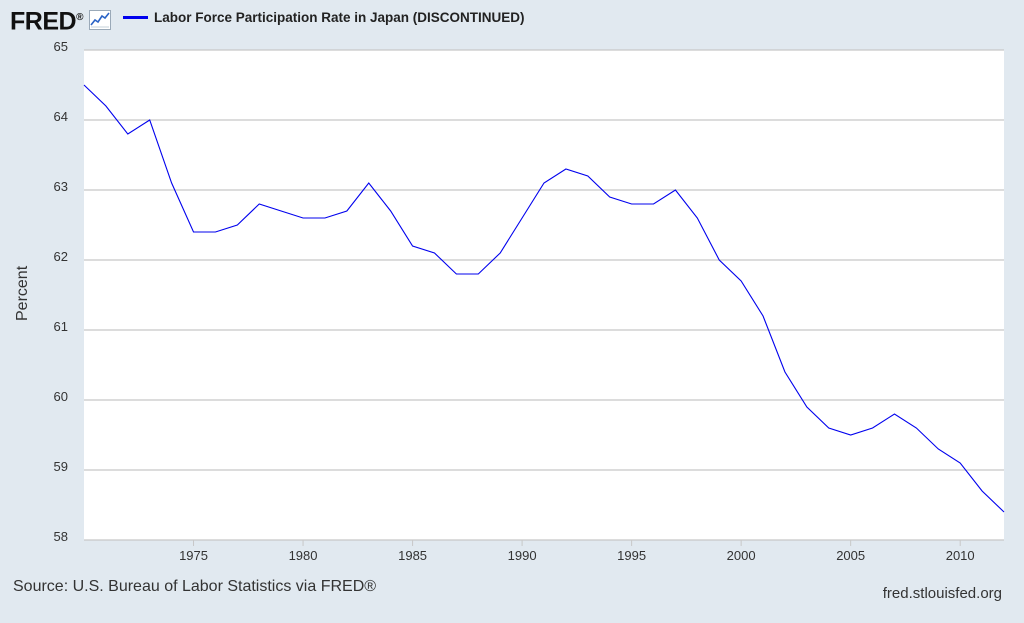 The image size is (1024, 623). What do you see at coordinates (741, 555) in the screenshot?
I see `x-tick-label: 2000` at bounding box center [741, 555].